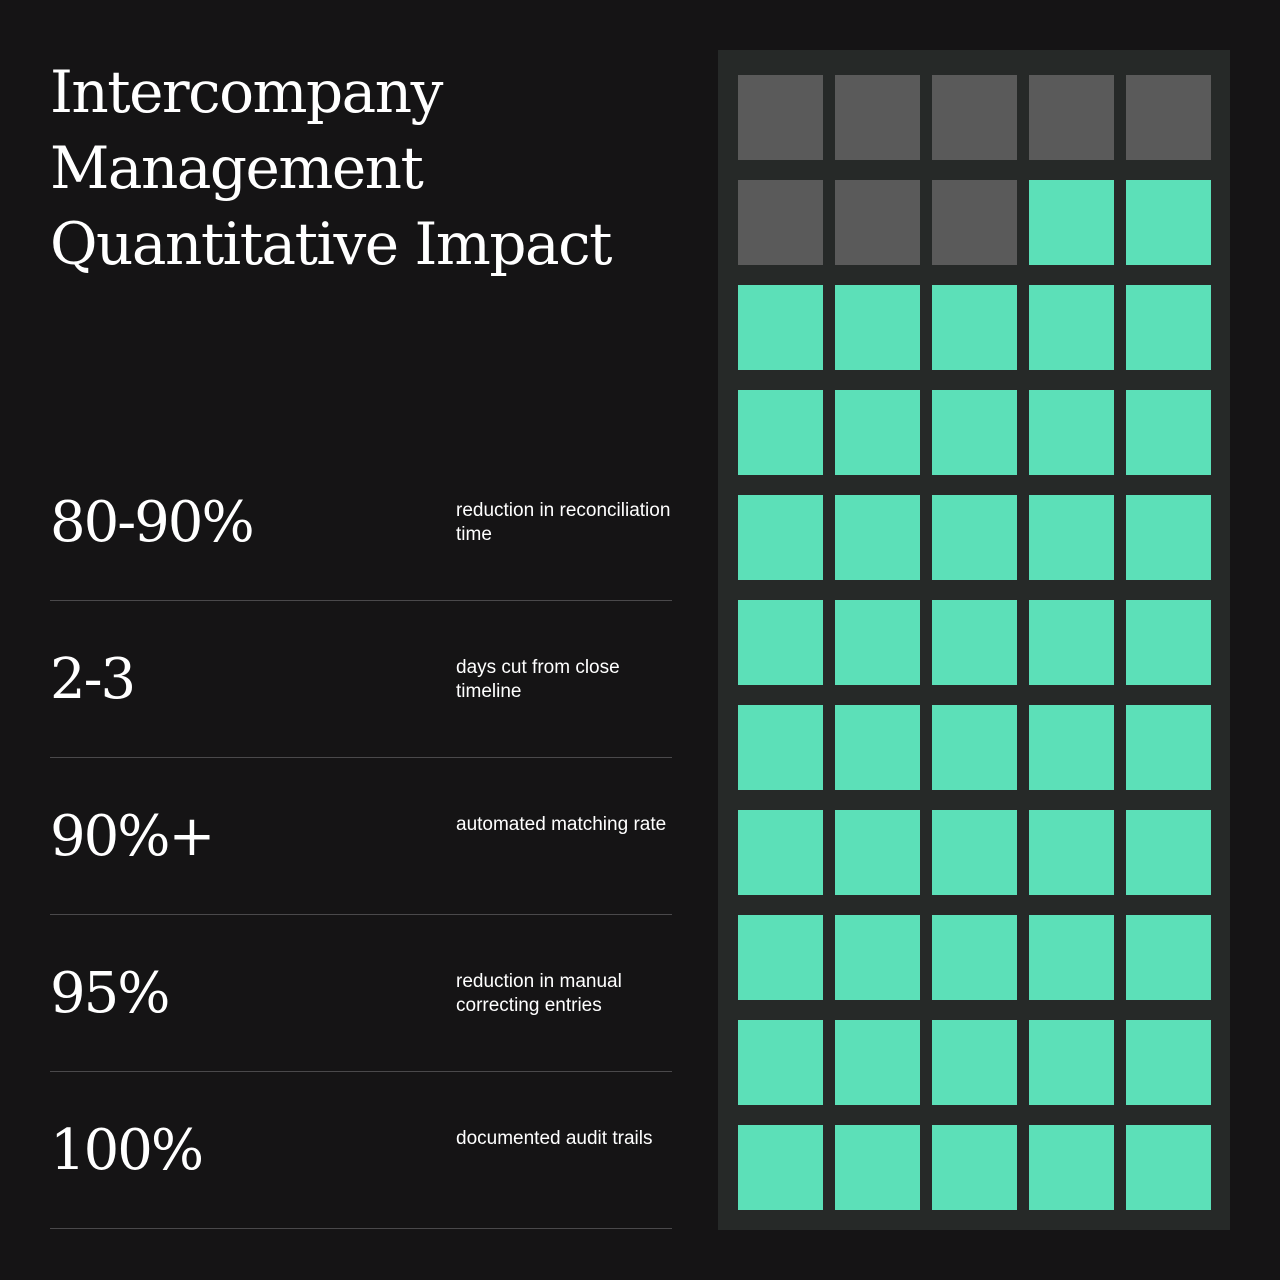 This screenshot has height=1280, width=1280. What do you see at coordinates (538, 679) in the screenshot?
I see `stat-description: days cut from close timeline` at bounding box center [538, 679].